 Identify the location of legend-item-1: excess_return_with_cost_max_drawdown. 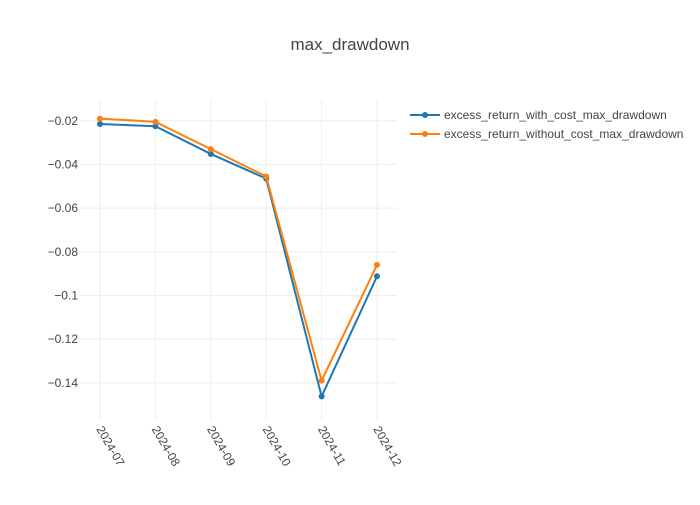
(538, 115).